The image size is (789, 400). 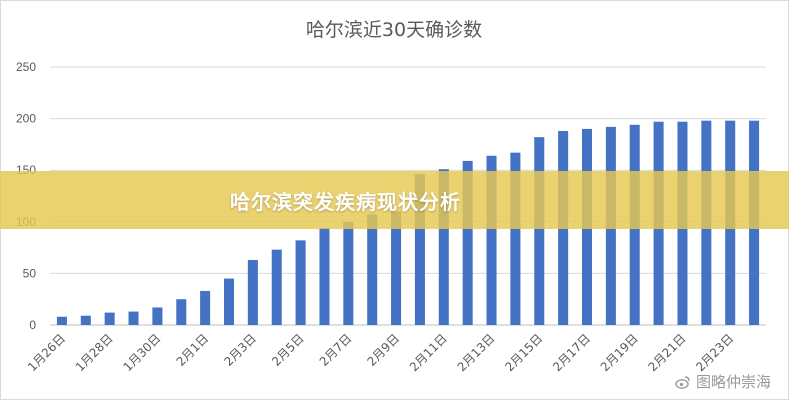 What do you see at coordinates (94, 352) in the screenshot?
I see `x-tick-label: 1月28日` at bounding box center [94, 352].